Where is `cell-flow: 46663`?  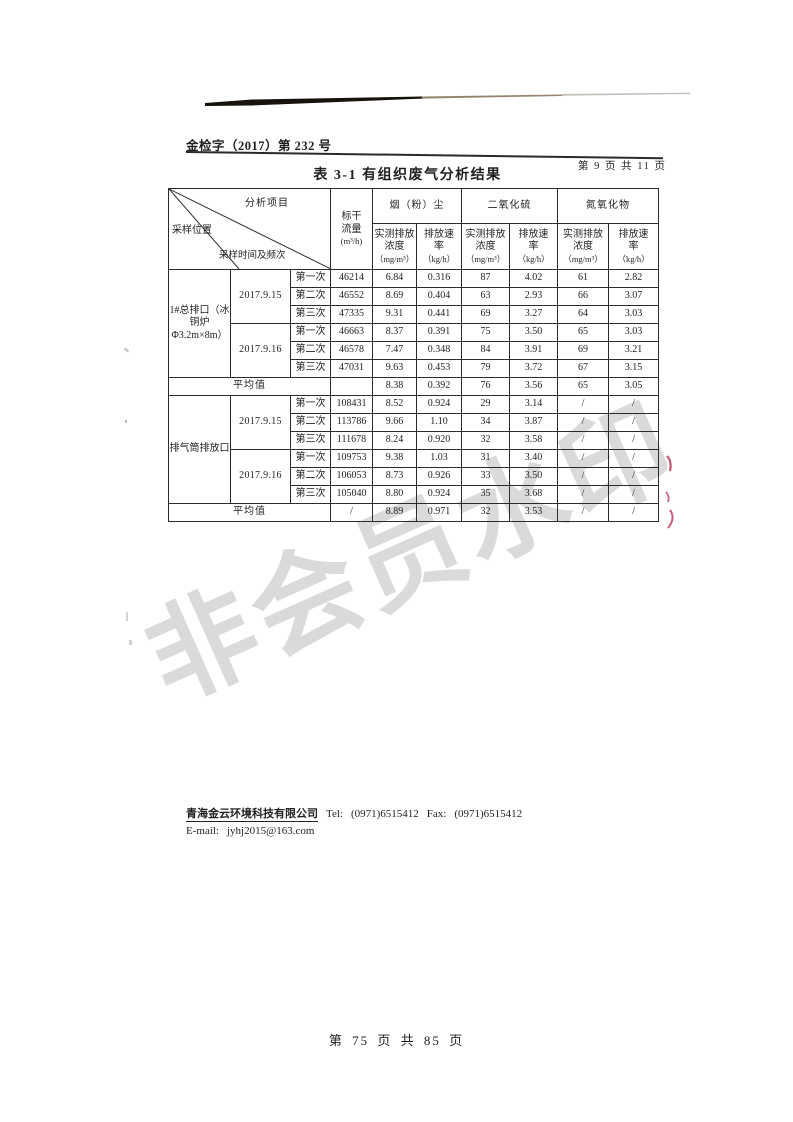 cell-flow: 46663 is located at coordinates (352, 332).